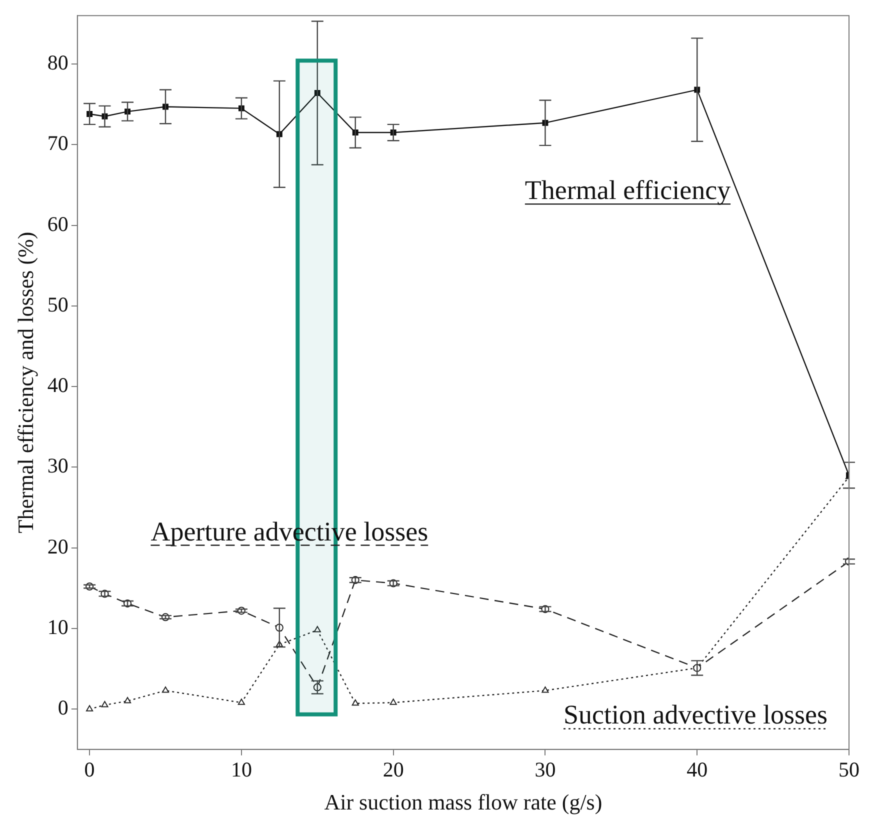 The height and width of the screenshot is (831, 871). I want to click on y-axis-title: Thermal efficiency and losses (%), so click(25, 383).